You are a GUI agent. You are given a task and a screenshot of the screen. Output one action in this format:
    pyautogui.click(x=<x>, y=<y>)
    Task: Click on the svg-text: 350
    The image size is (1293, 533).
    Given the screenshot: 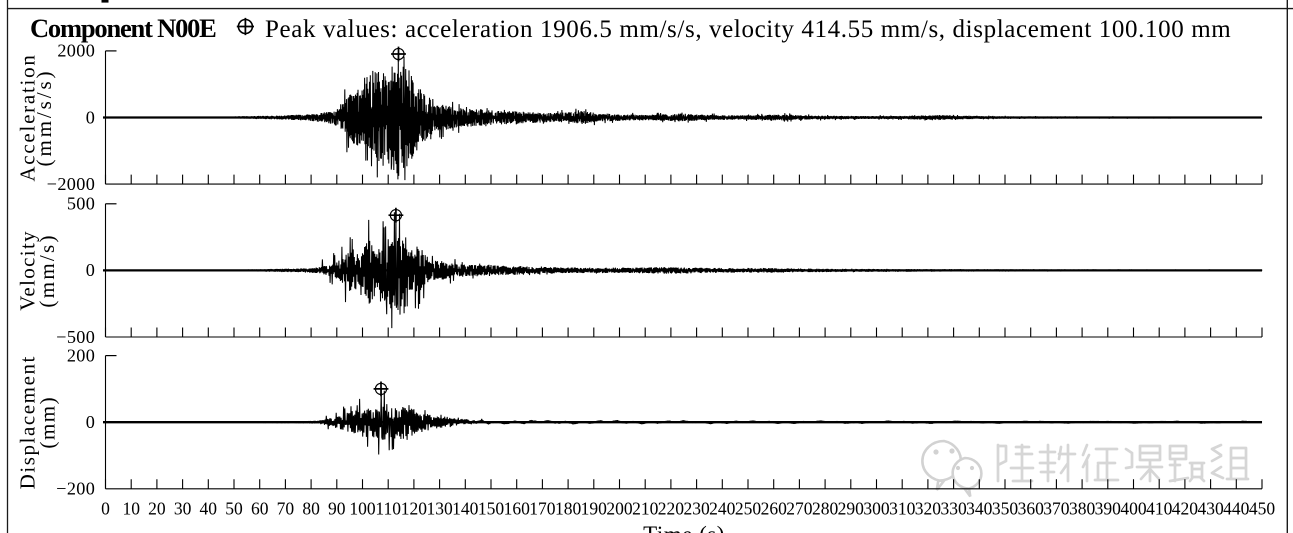 What is the action you would take?
    pyautogui.click(x=1005, y=509)
    